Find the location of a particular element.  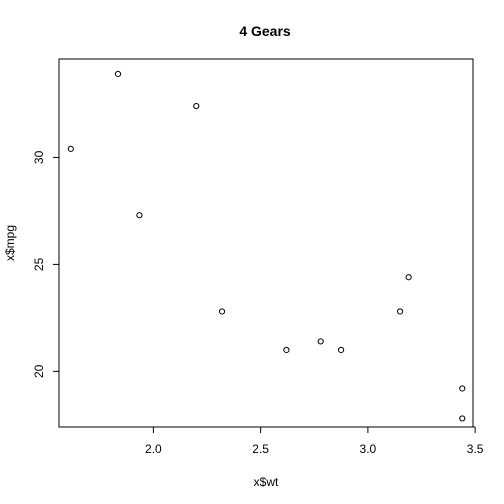

x-tick-label: 3.5 is located at coordinates (475, 449).